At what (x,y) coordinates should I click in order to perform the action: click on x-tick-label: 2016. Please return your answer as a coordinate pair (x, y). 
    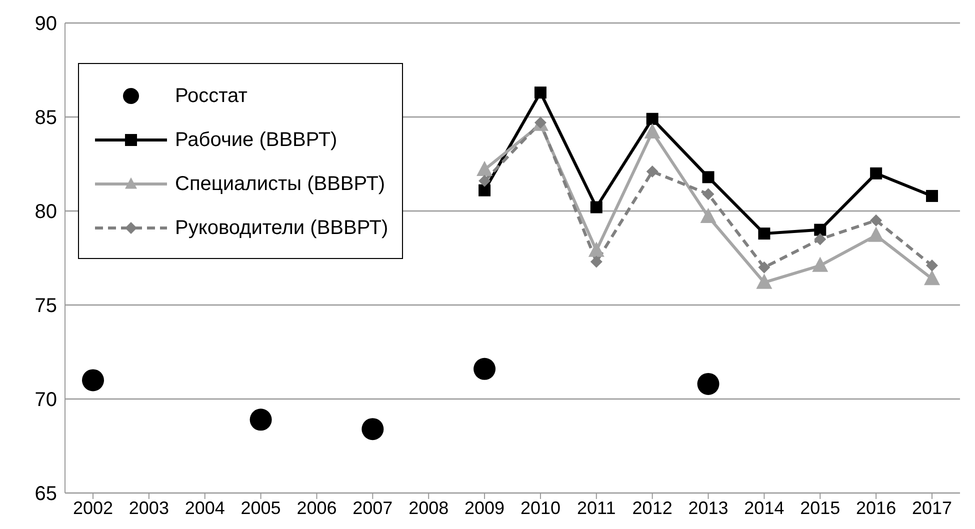
    Looking at the image, I should click on (876, 508).